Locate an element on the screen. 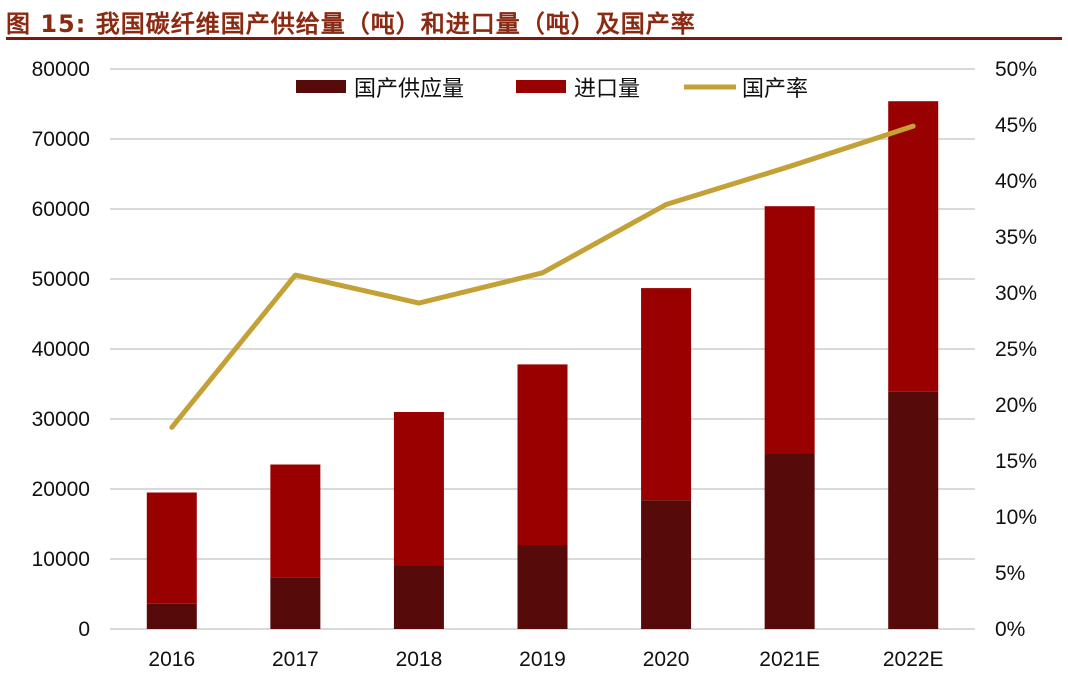 This screenshot has width=1068, height=678. y2-tick-label: 45% is located at coordinates (1016, 125).